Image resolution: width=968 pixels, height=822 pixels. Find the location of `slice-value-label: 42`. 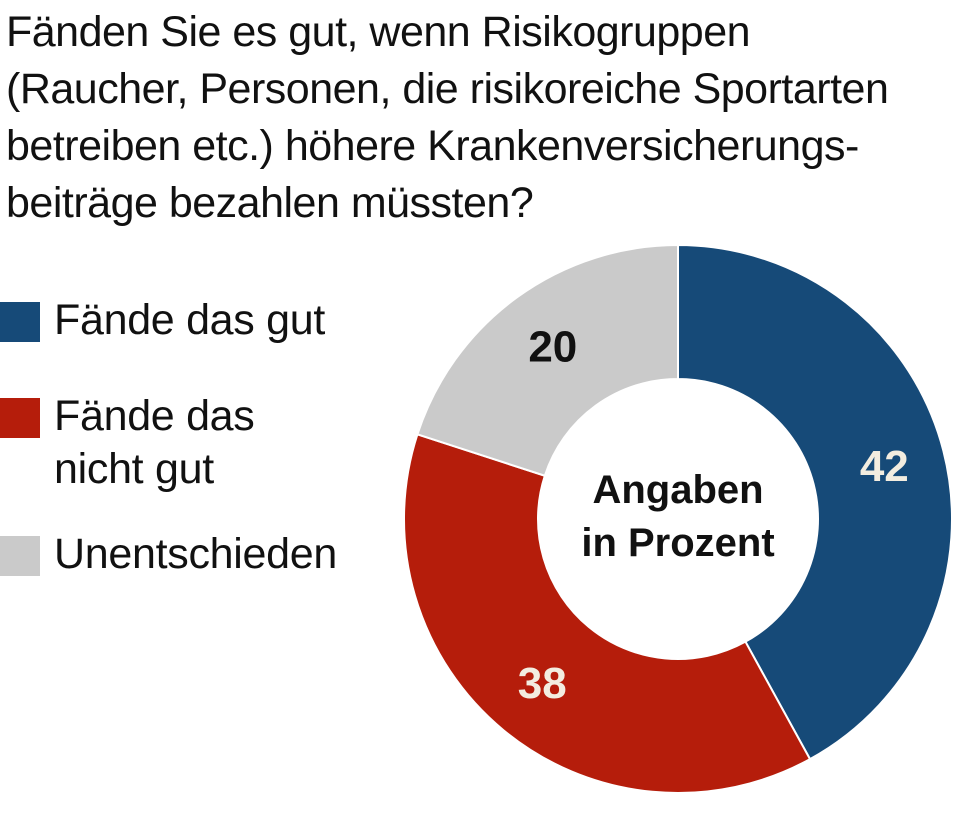

slice-value-label: 42 is located at coordinates (884, 466).